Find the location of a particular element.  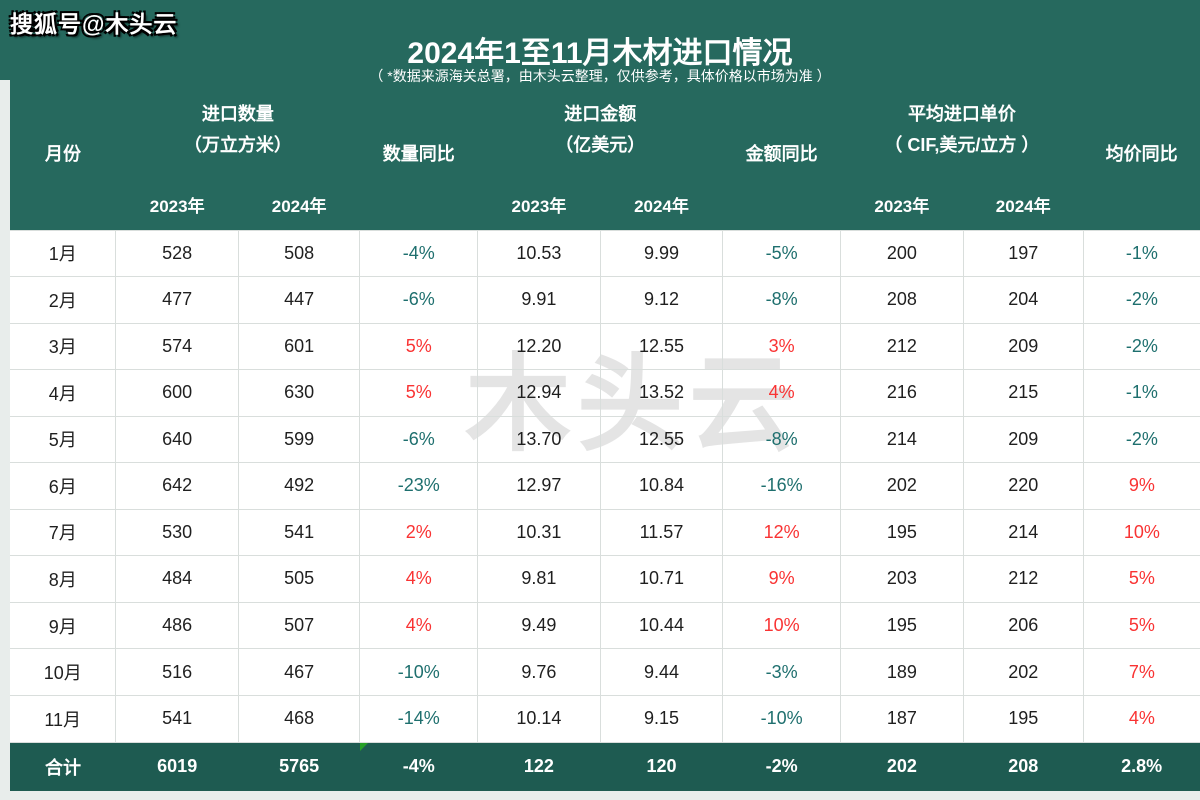

value-cell: 12.20 is located at coordinates (539, 346).